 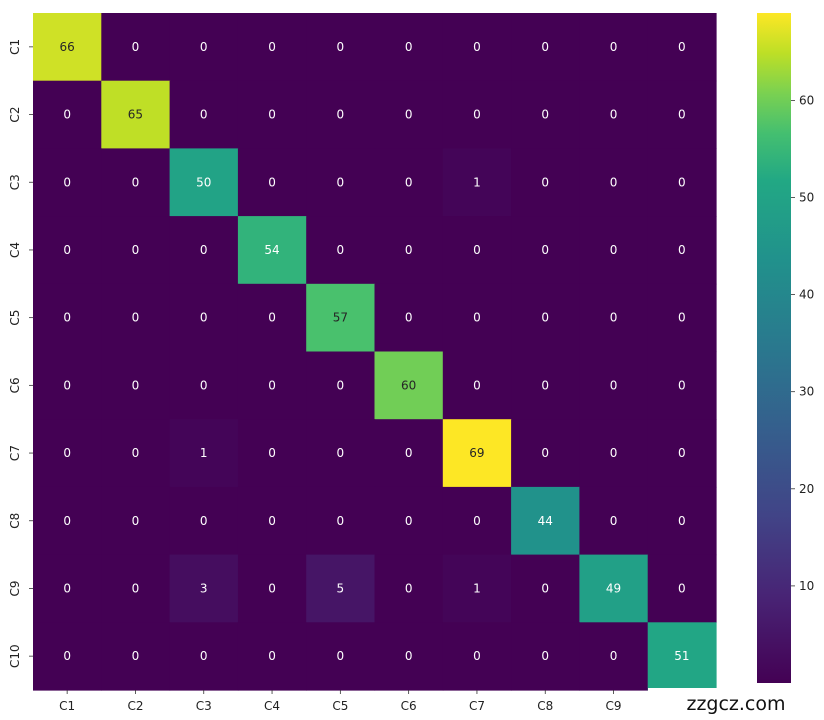 What do you see at coordinates (15, 521) in the screenshot?
I see `y-tick-label: C8` at bounding box center [15, 521].